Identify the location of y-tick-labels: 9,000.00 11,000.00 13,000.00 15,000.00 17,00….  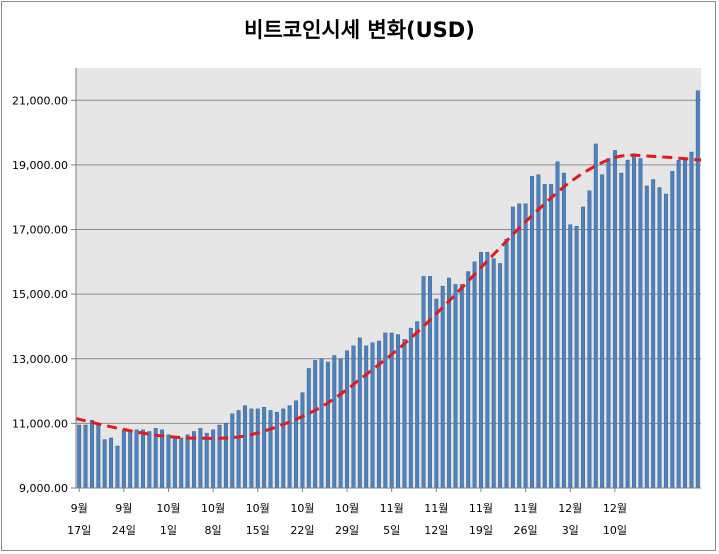
(40, 294).